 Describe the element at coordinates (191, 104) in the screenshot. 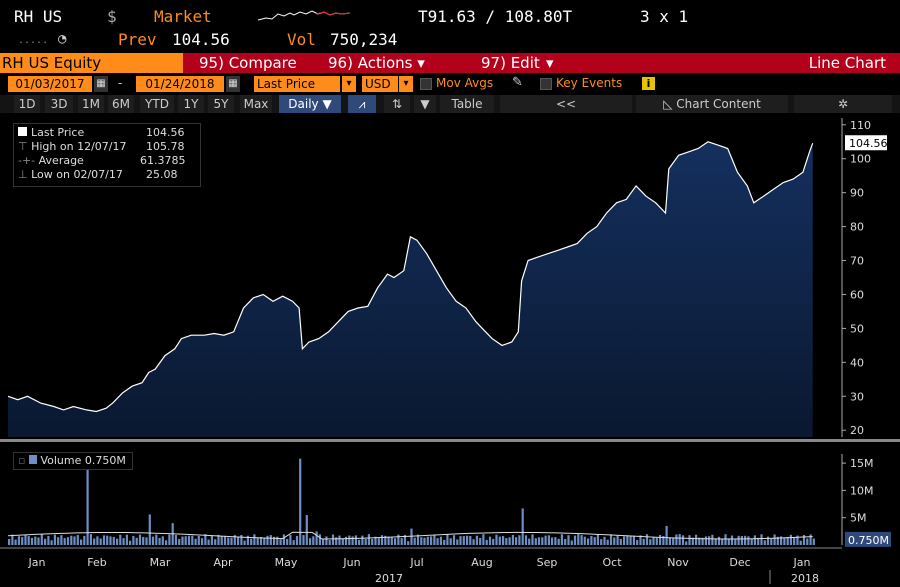

I see `period-1y: 1Y` at that location.